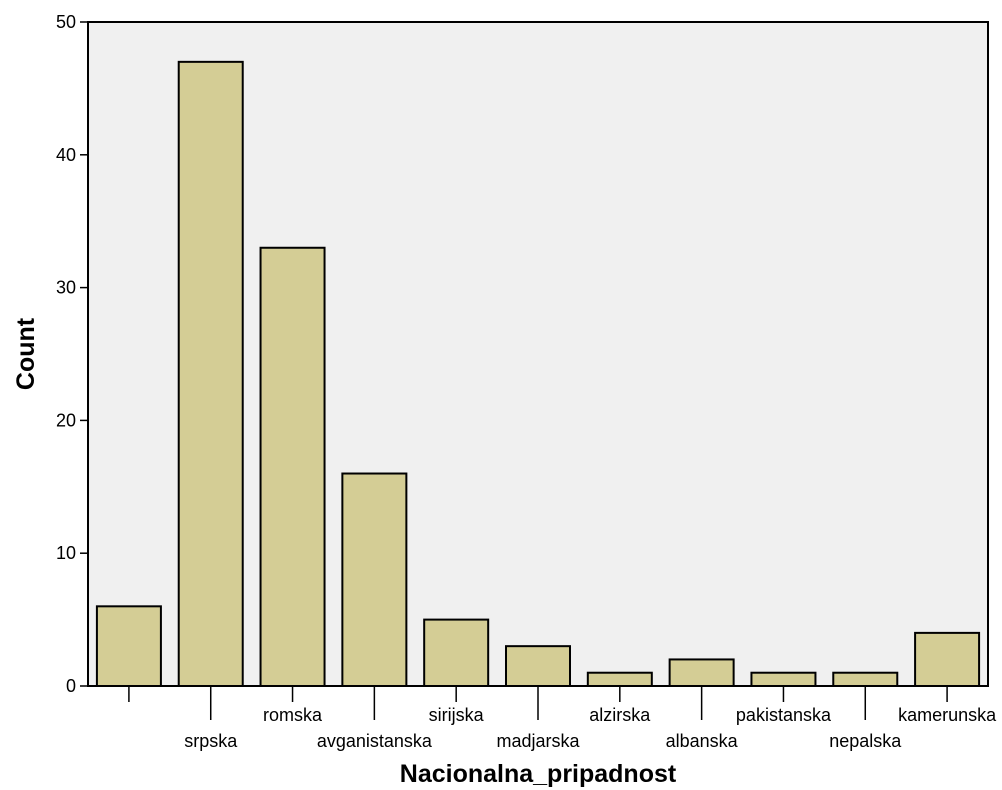 This screenshot has height=790, width=1002. Describe the element at coordinates (947, 659) in the screenshot. I see `bar-kamerunska` at that location.